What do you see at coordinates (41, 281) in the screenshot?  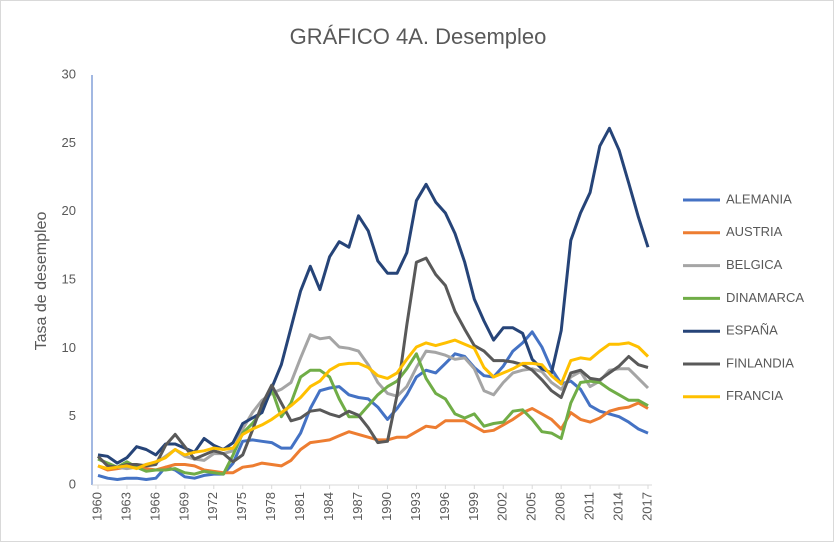 I see `y-axis-label: Tasa de desempleo` at bounding box center [41, 281].